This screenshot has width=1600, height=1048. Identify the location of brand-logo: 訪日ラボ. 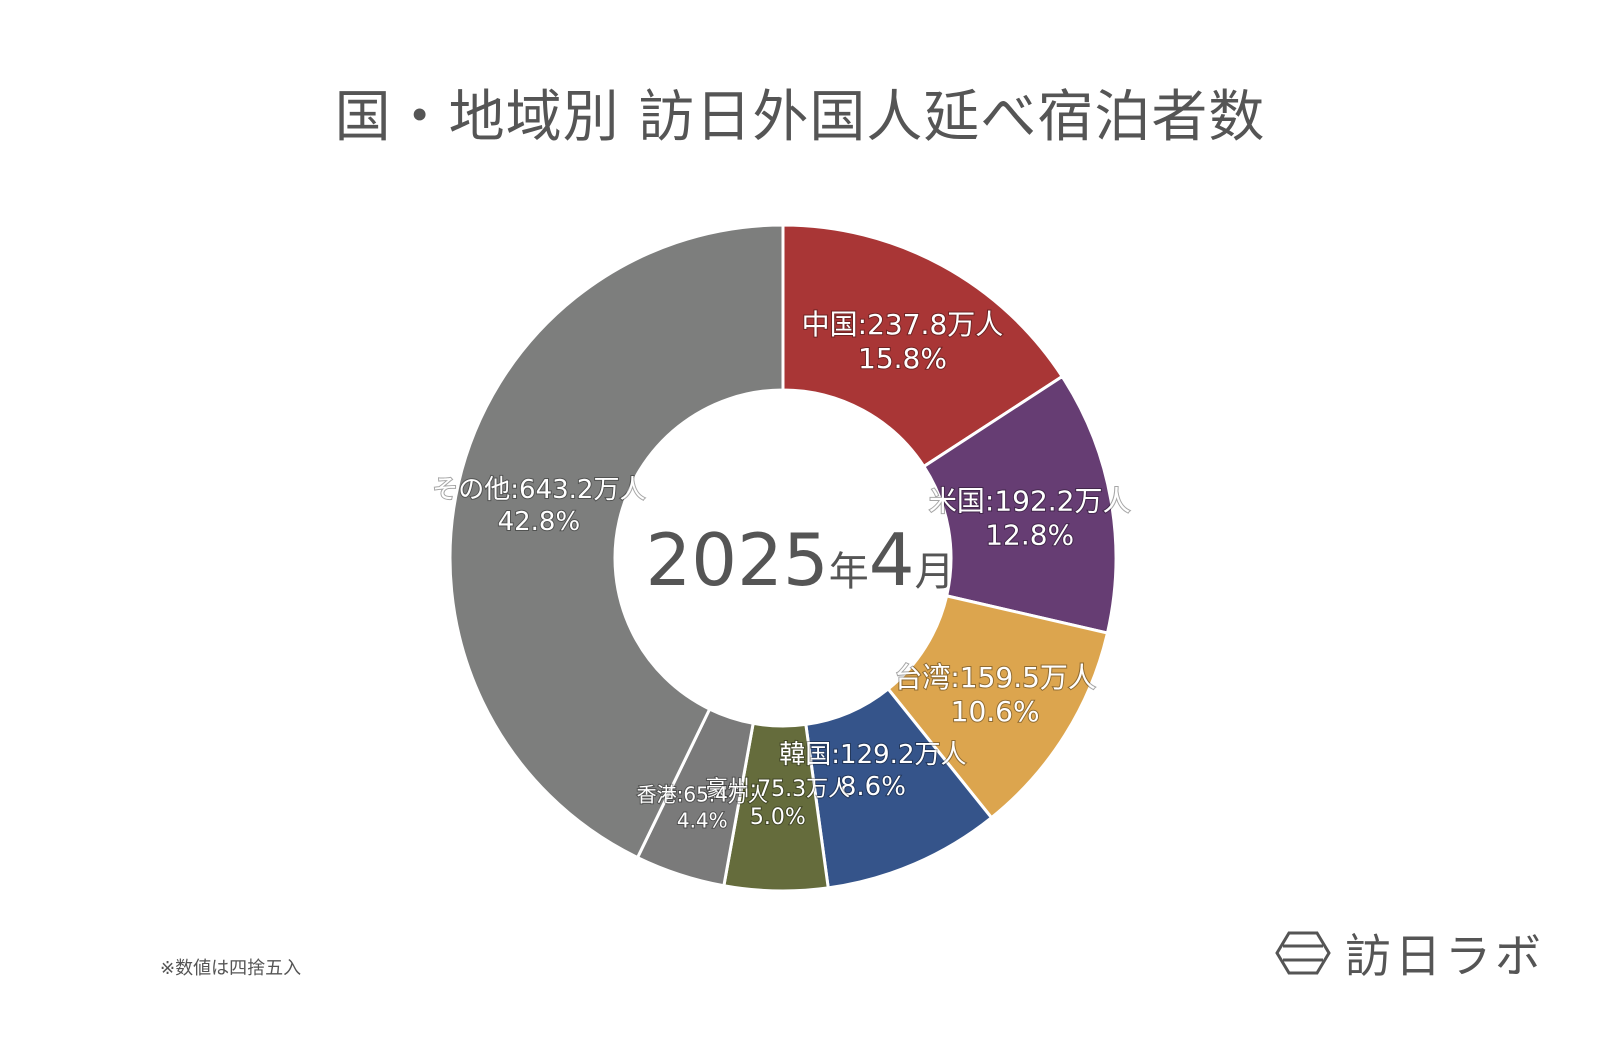
(1410, 953).